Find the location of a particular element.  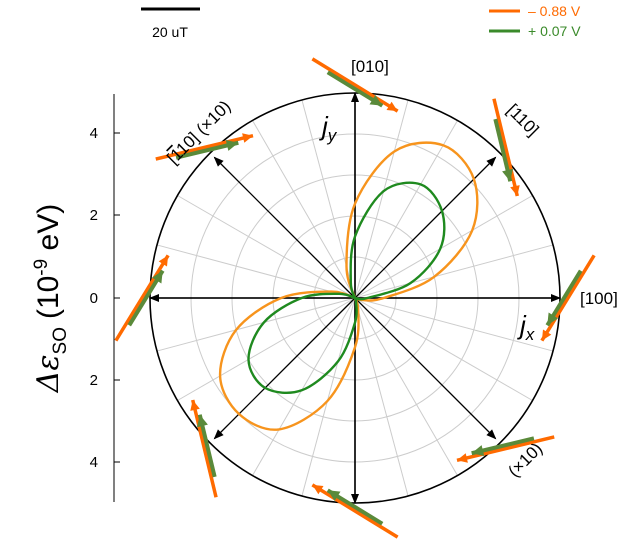

jx-sub: x is located at coordinates (530, 334).